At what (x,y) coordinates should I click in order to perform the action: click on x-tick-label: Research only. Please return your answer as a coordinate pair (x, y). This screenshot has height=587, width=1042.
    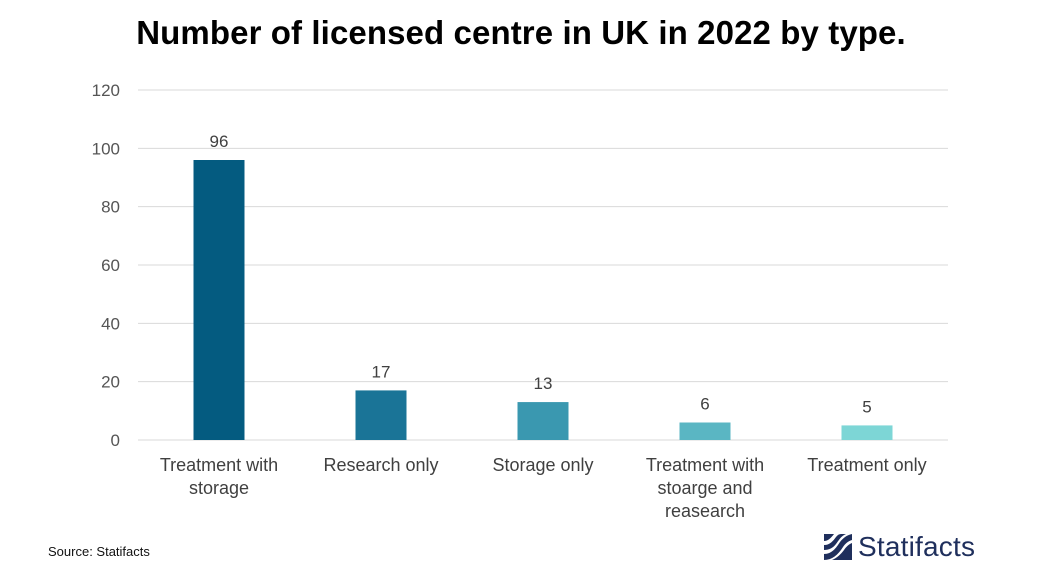
    Looking at the image, I should click on (380, 465).